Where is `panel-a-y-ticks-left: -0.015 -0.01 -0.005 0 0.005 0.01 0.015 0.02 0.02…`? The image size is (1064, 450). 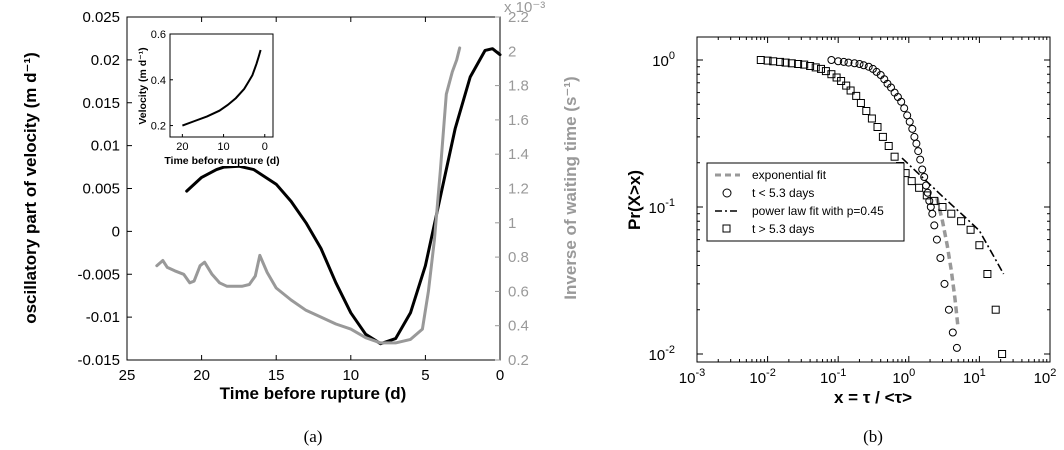 panel-a-y-ticks-left: -0.015 -0.01 -0.005 0 0.005 0.01 0.015 0.02 0.02… is located at coordinates (104, 189).